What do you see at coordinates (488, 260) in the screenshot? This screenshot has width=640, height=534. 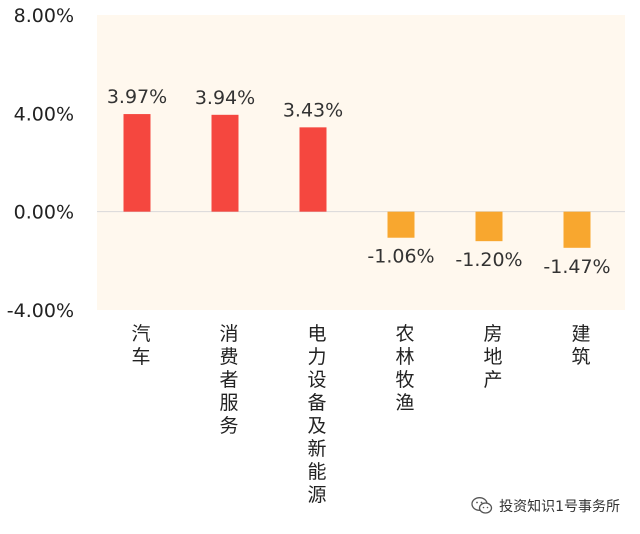 I see `data-label: -1.20%` at bounding box center [488, 260].